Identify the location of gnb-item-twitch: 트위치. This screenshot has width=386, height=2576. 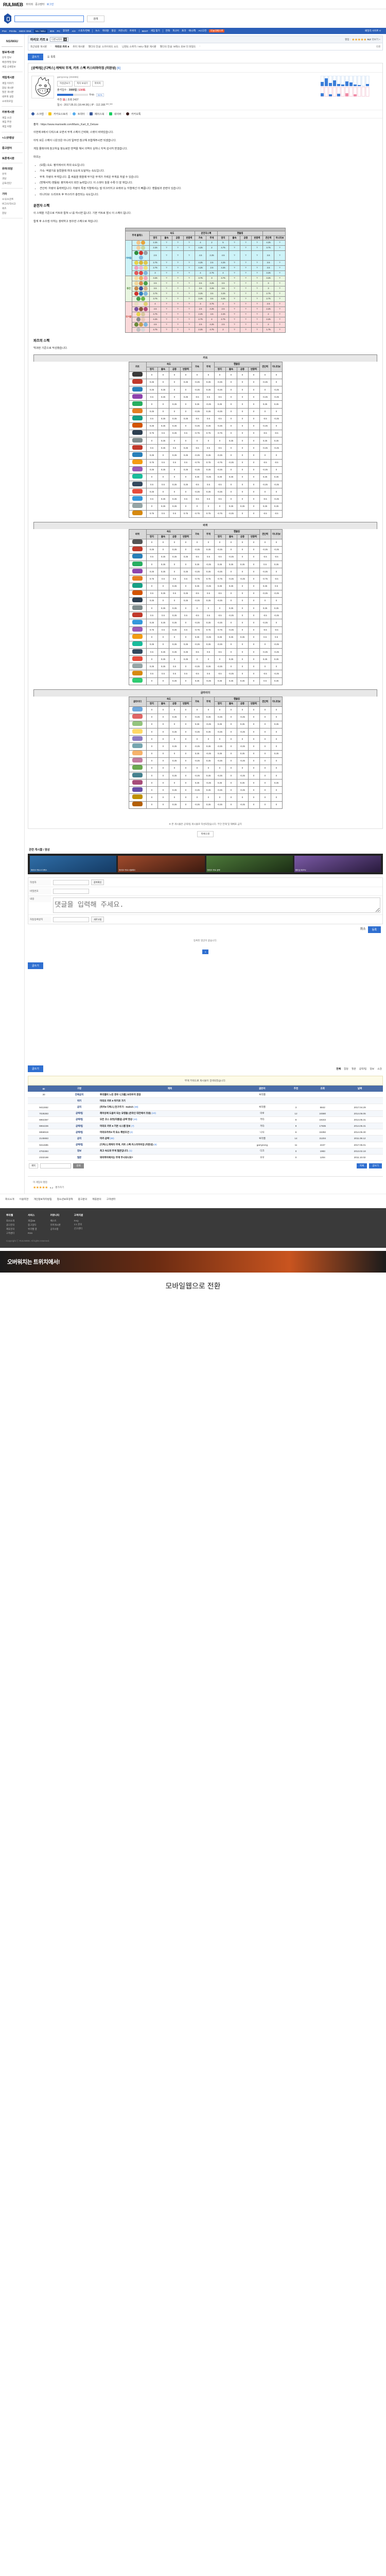
(132, 30).